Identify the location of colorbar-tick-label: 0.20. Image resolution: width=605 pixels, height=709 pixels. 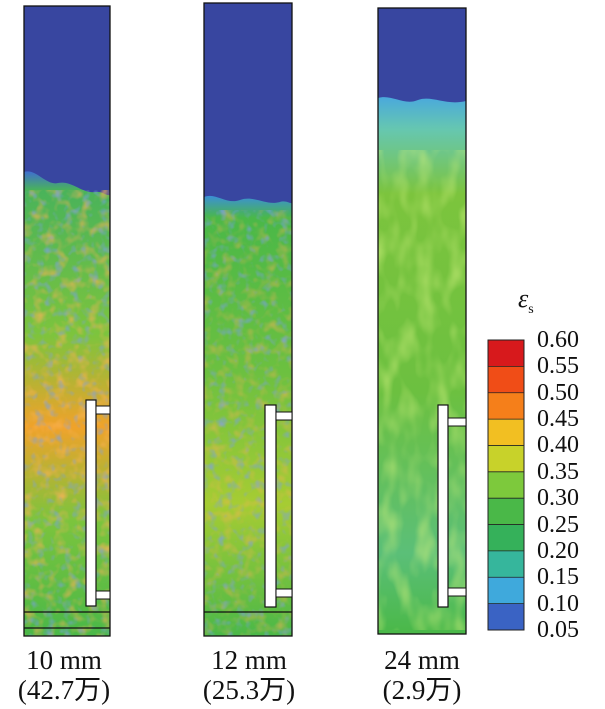
(558, 550).